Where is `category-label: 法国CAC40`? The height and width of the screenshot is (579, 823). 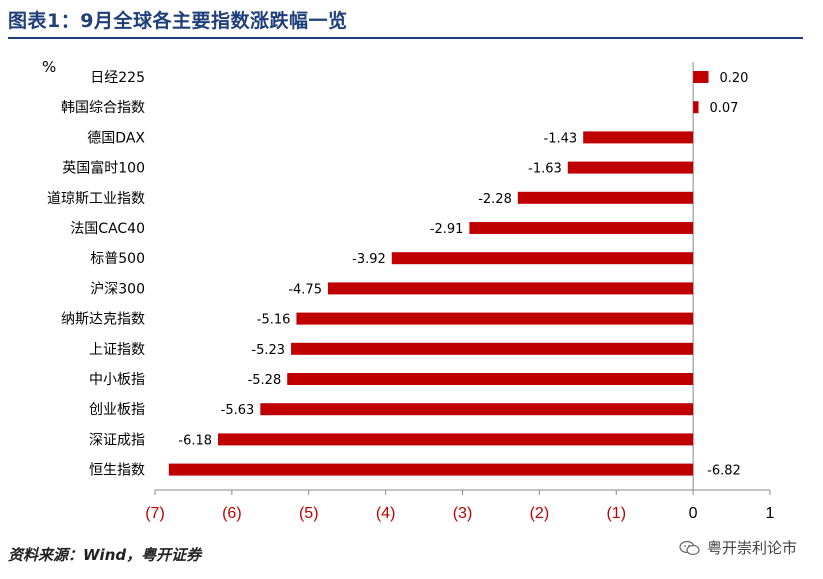
category-label: 法国CAC40 is located at coordinates (107, 229).